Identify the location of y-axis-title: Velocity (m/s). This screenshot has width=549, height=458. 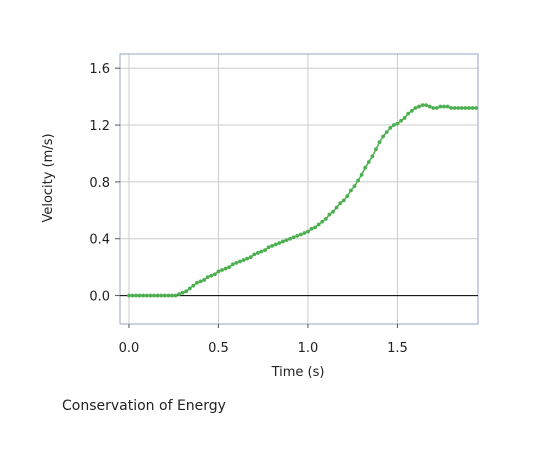
(48, 177).